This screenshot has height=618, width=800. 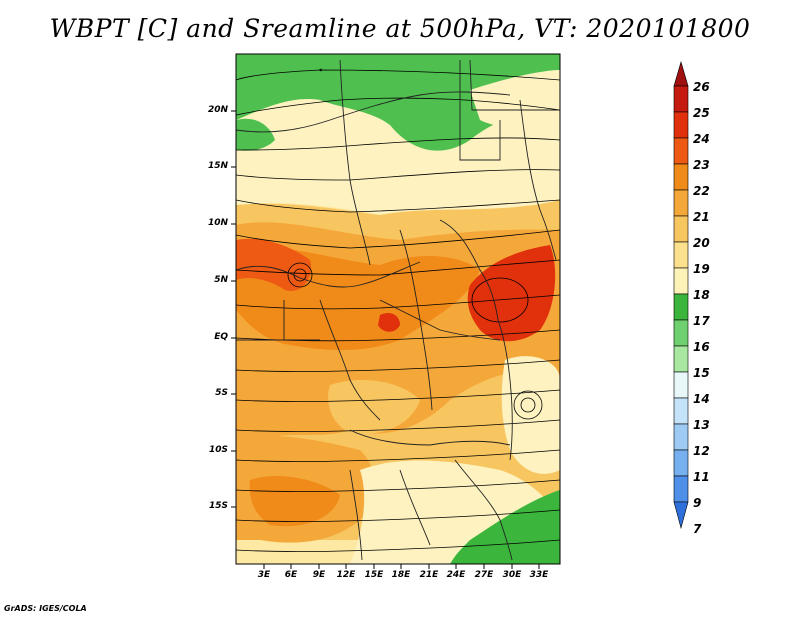 What do you see at coordinates (701, 477) in the screenshot?
I see `colorbar-label-11: 11` at bounding box center [701, 477].